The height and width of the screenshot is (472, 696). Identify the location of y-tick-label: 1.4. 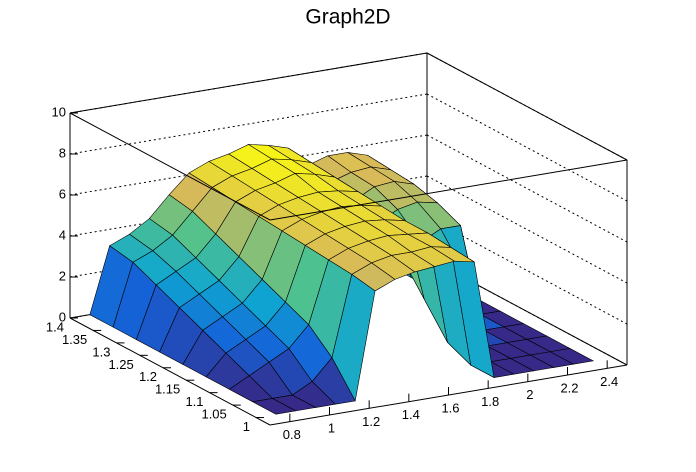
(55, 326).